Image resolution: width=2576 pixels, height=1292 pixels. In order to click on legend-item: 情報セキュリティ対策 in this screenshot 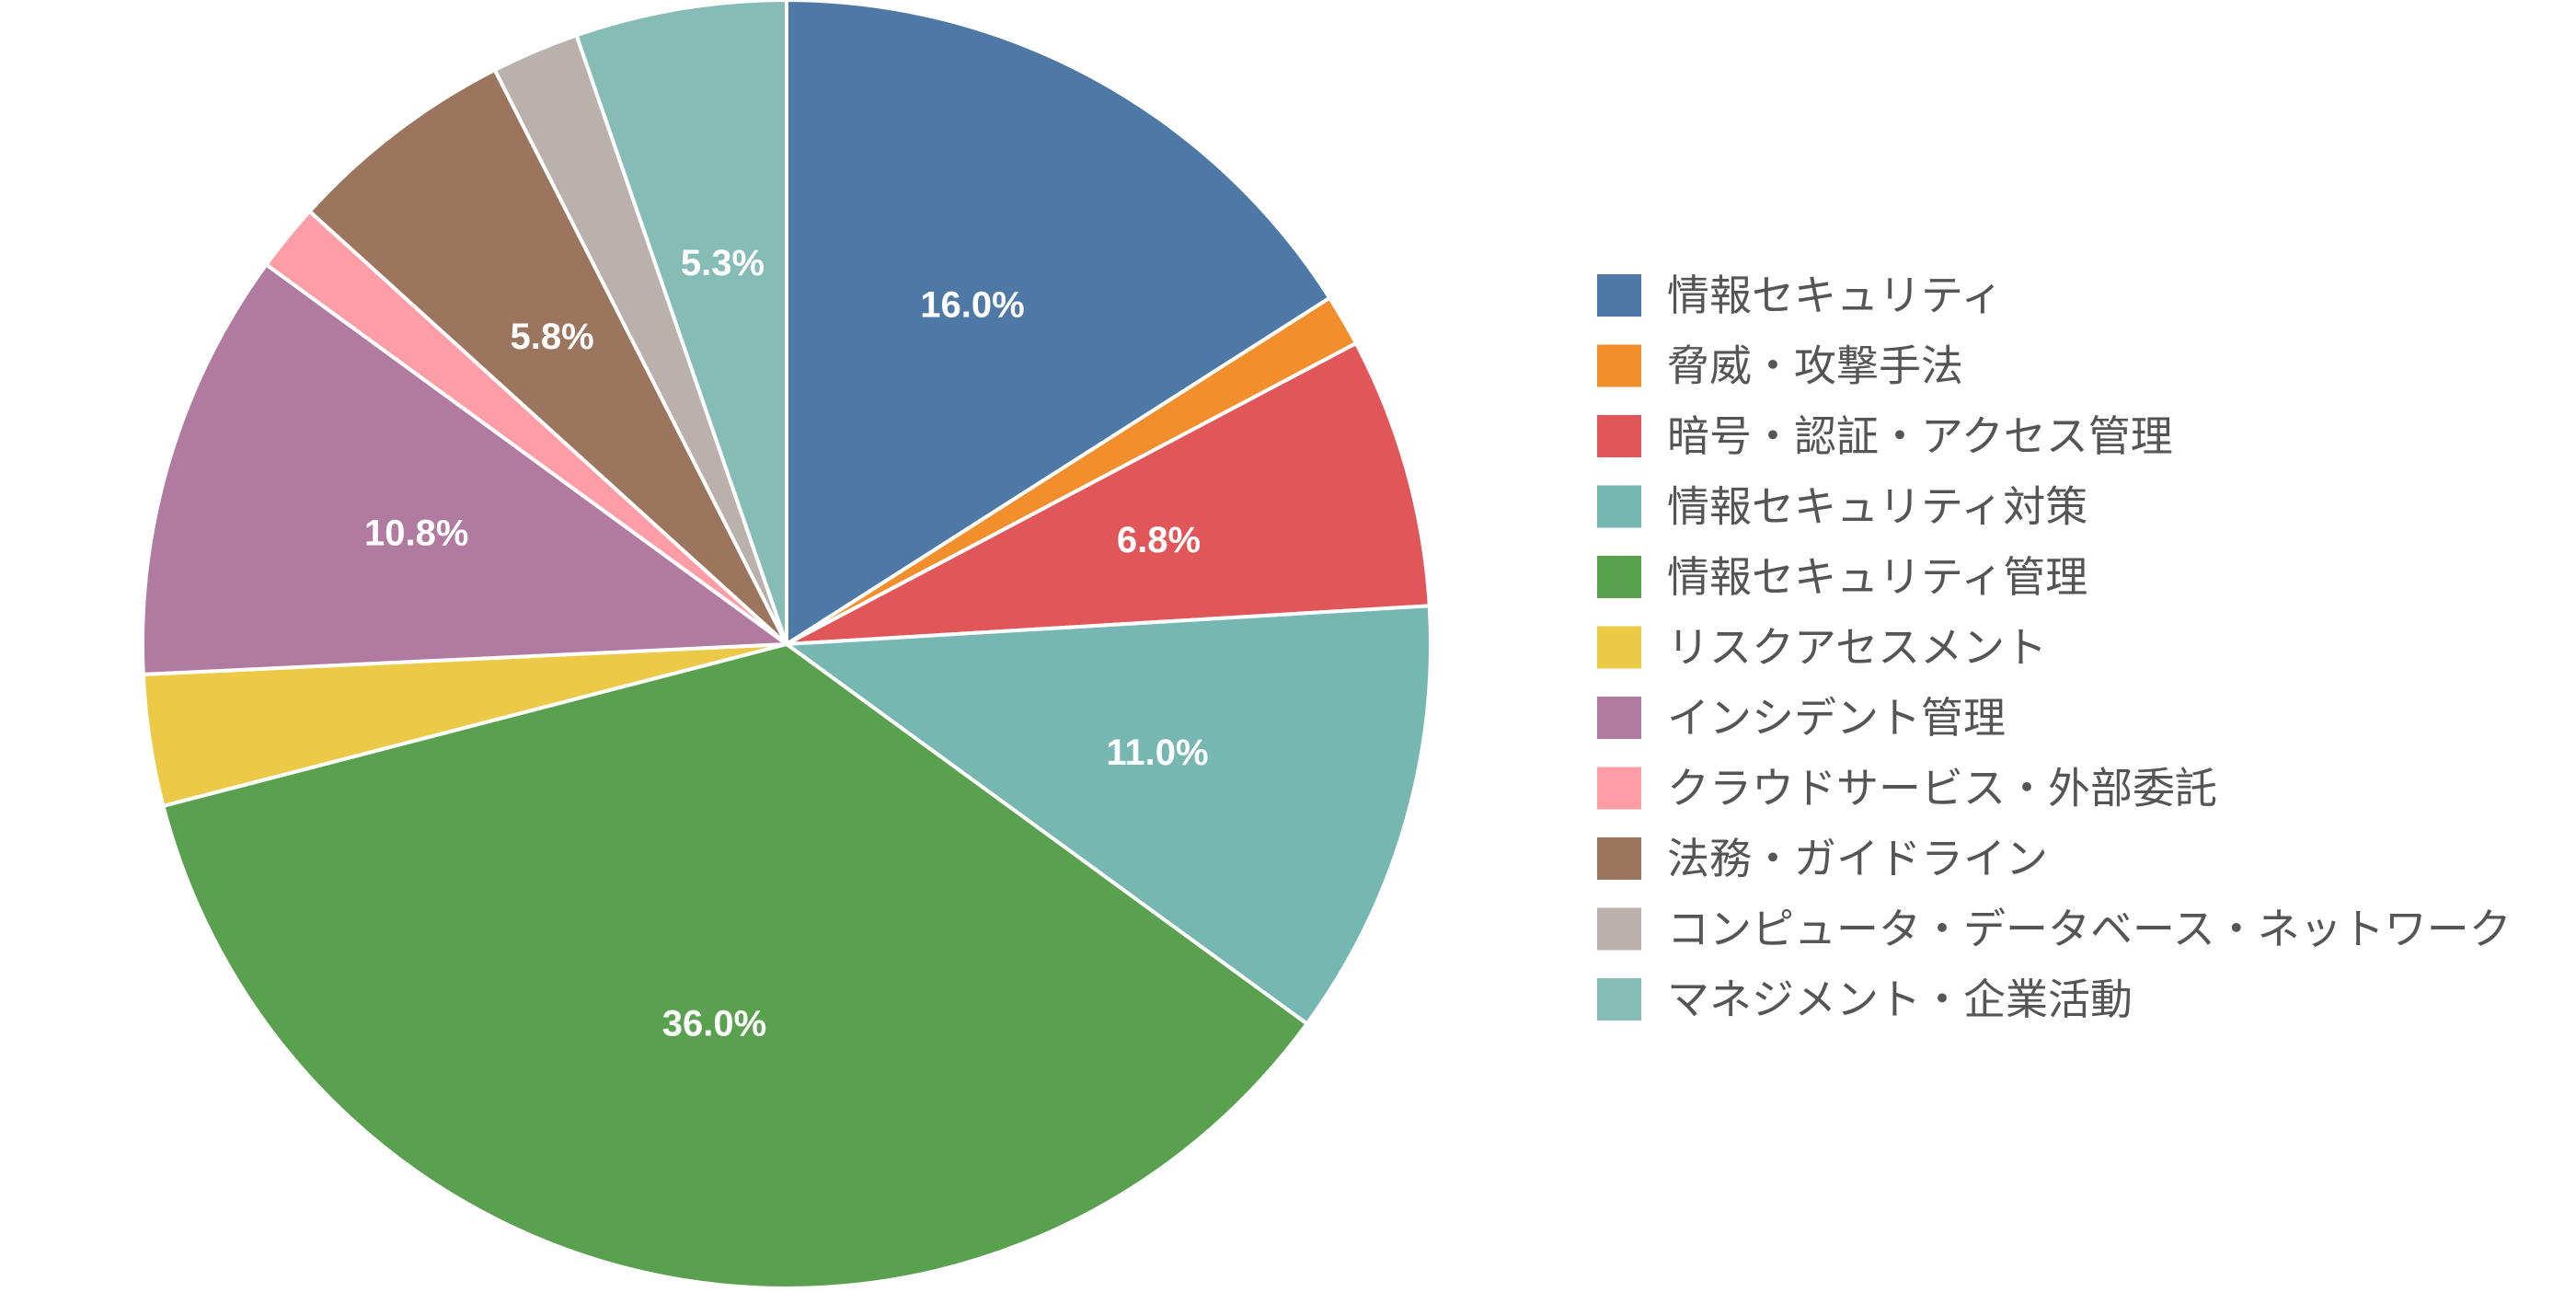, I will do `click(1842, 507)`.